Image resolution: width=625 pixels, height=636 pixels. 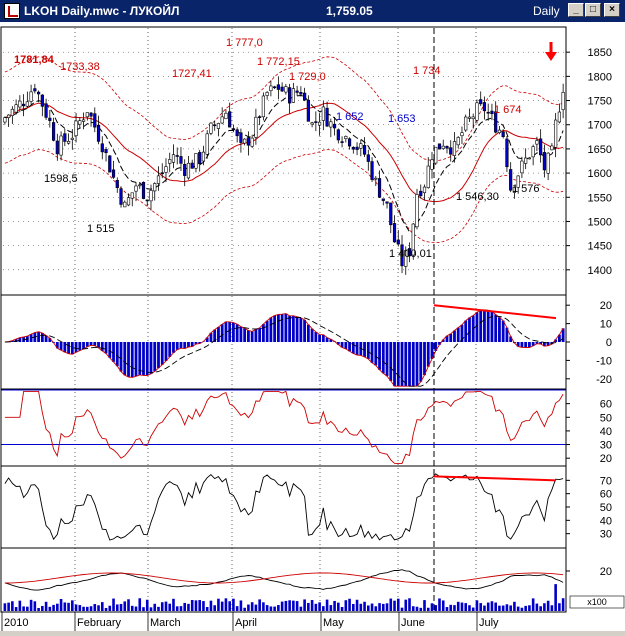 I want to click on x-tick-label: June, so click(x=413, y=623).